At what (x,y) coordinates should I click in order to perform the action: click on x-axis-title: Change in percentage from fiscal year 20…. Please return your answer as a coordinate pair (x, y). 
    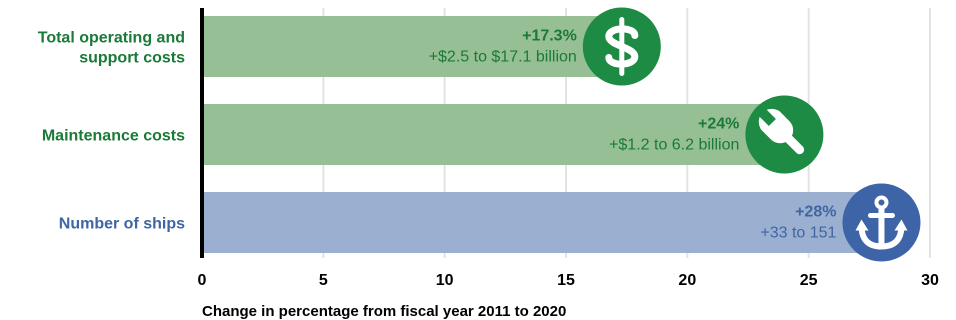
    Looking at the image, I should click on (384, 311).